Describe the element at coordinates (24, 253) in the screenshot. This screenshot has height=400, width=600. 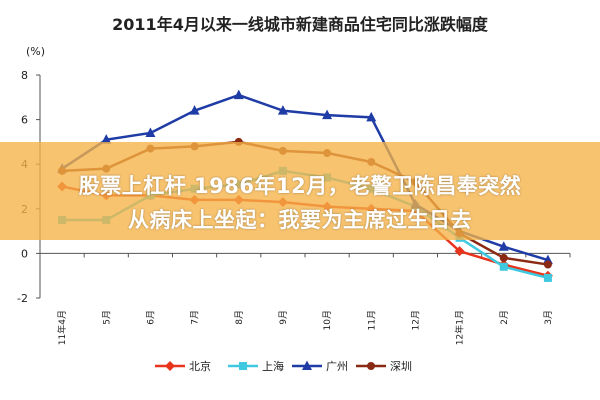
I see `y-tick-label: 0` at that location.